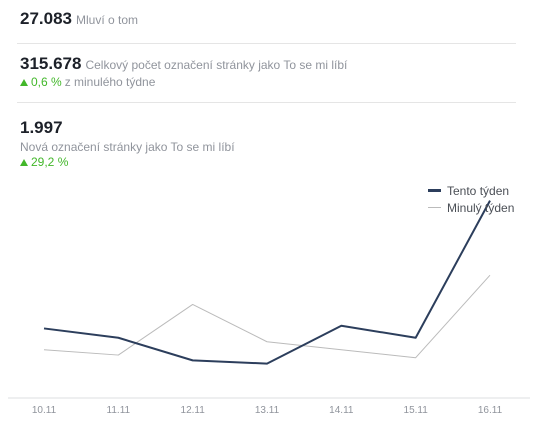 Image resolution: width=538 pixels, height=433 pixels. What do you see at coordinates (44, 410) in the screenshot?
I see `x-tick-label: 10.11` at bounding box center [44, 410].